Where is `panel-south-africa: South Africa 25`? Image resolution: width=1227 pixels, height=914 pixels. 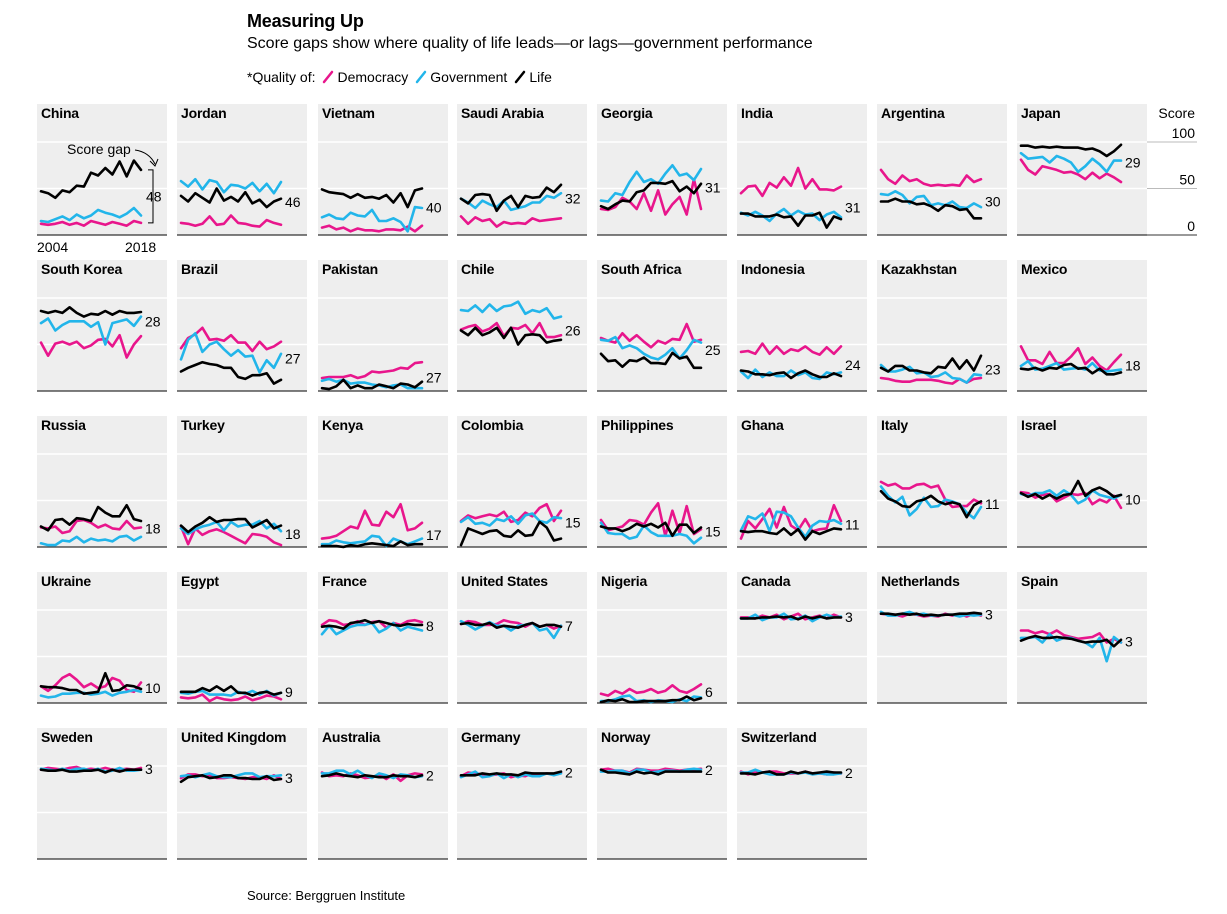 panel-south-africa: South Africa 25 is located at coordinates (662, 326).